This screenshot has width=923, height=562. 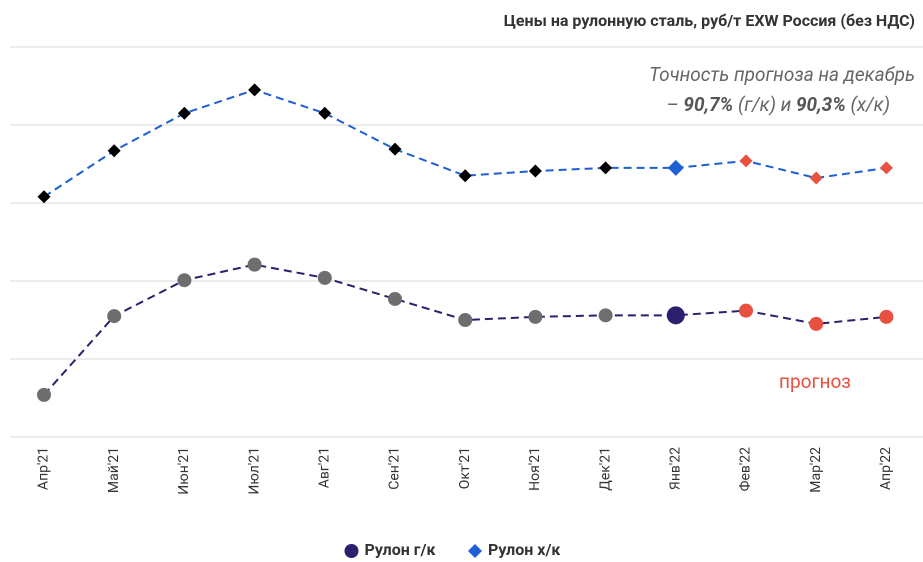 I want to click on x-tick-label: Янв'22, so click(x=676, y=468).